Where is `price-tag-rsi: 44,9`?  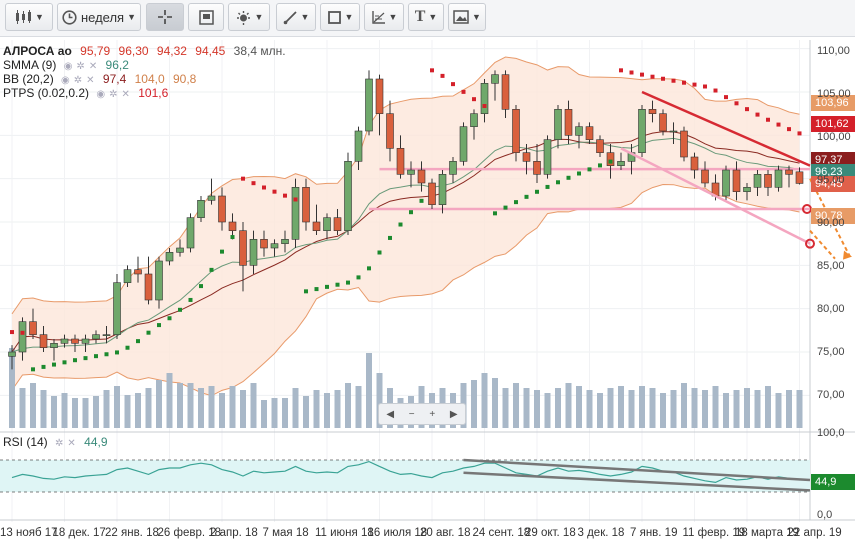 price-tag-rsi: 44,9 is located at coordinates (833, 482).